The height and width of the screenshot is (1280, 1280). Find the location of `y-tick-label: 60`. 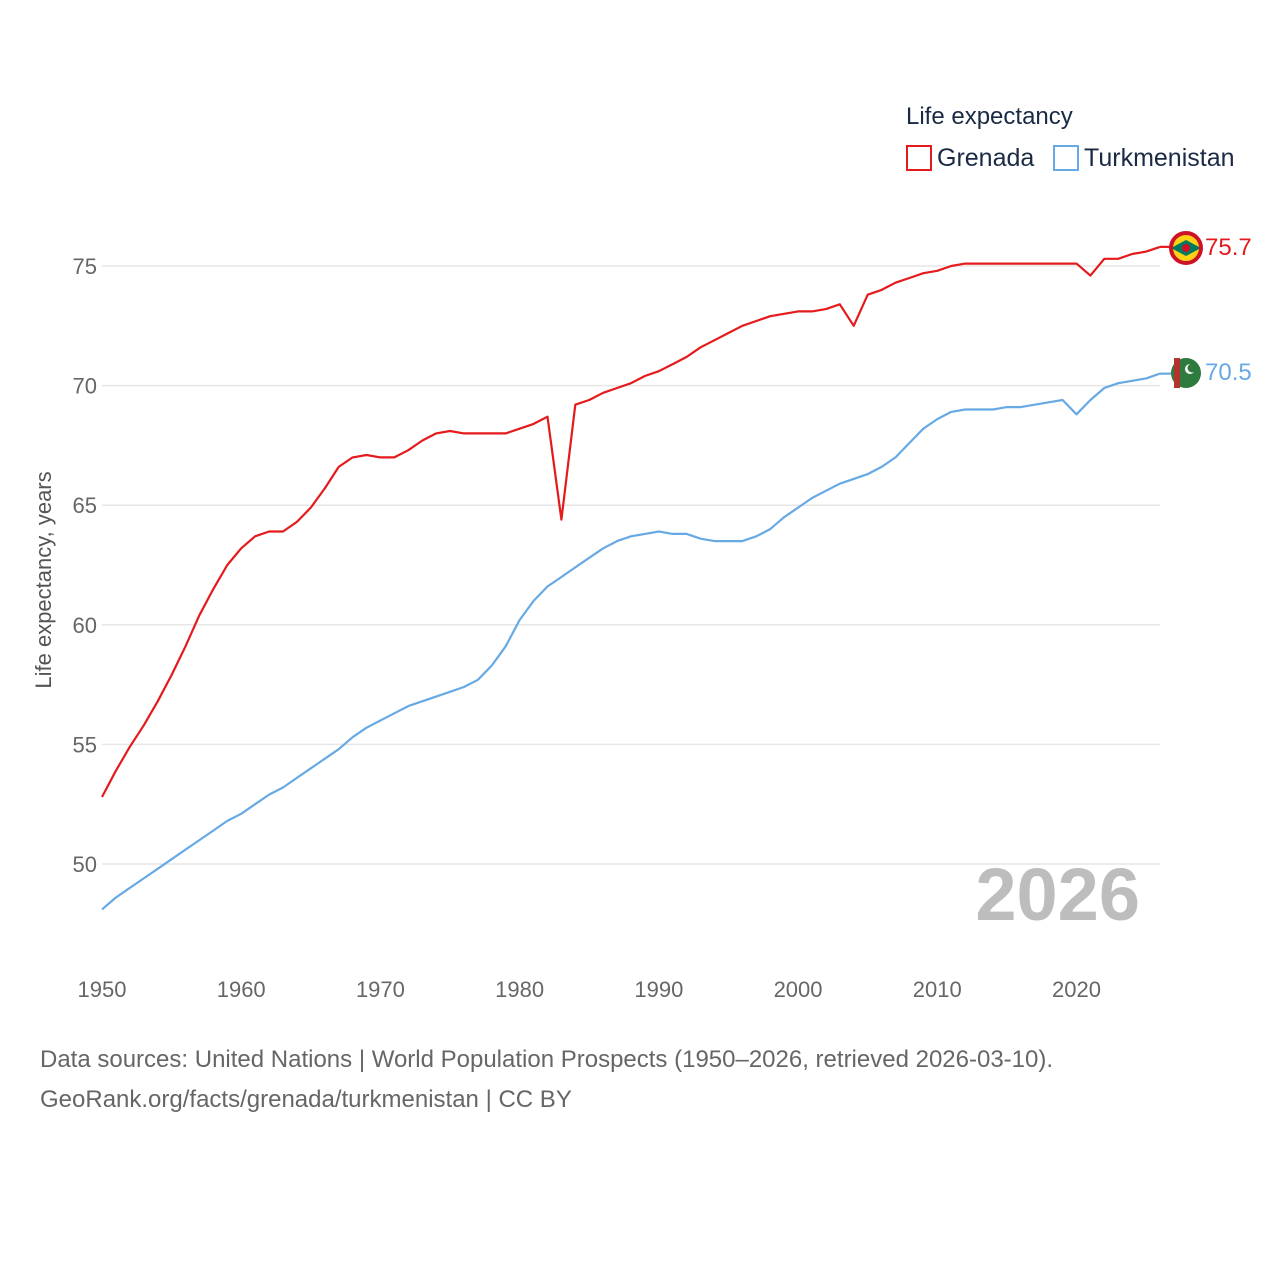

y-tick-label: 60 is located at coordinates (85, 625).